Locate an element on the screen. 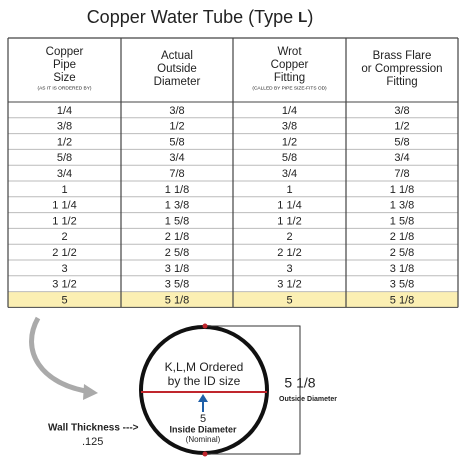  inside-value: 5 is located at coordinates (203, 419).